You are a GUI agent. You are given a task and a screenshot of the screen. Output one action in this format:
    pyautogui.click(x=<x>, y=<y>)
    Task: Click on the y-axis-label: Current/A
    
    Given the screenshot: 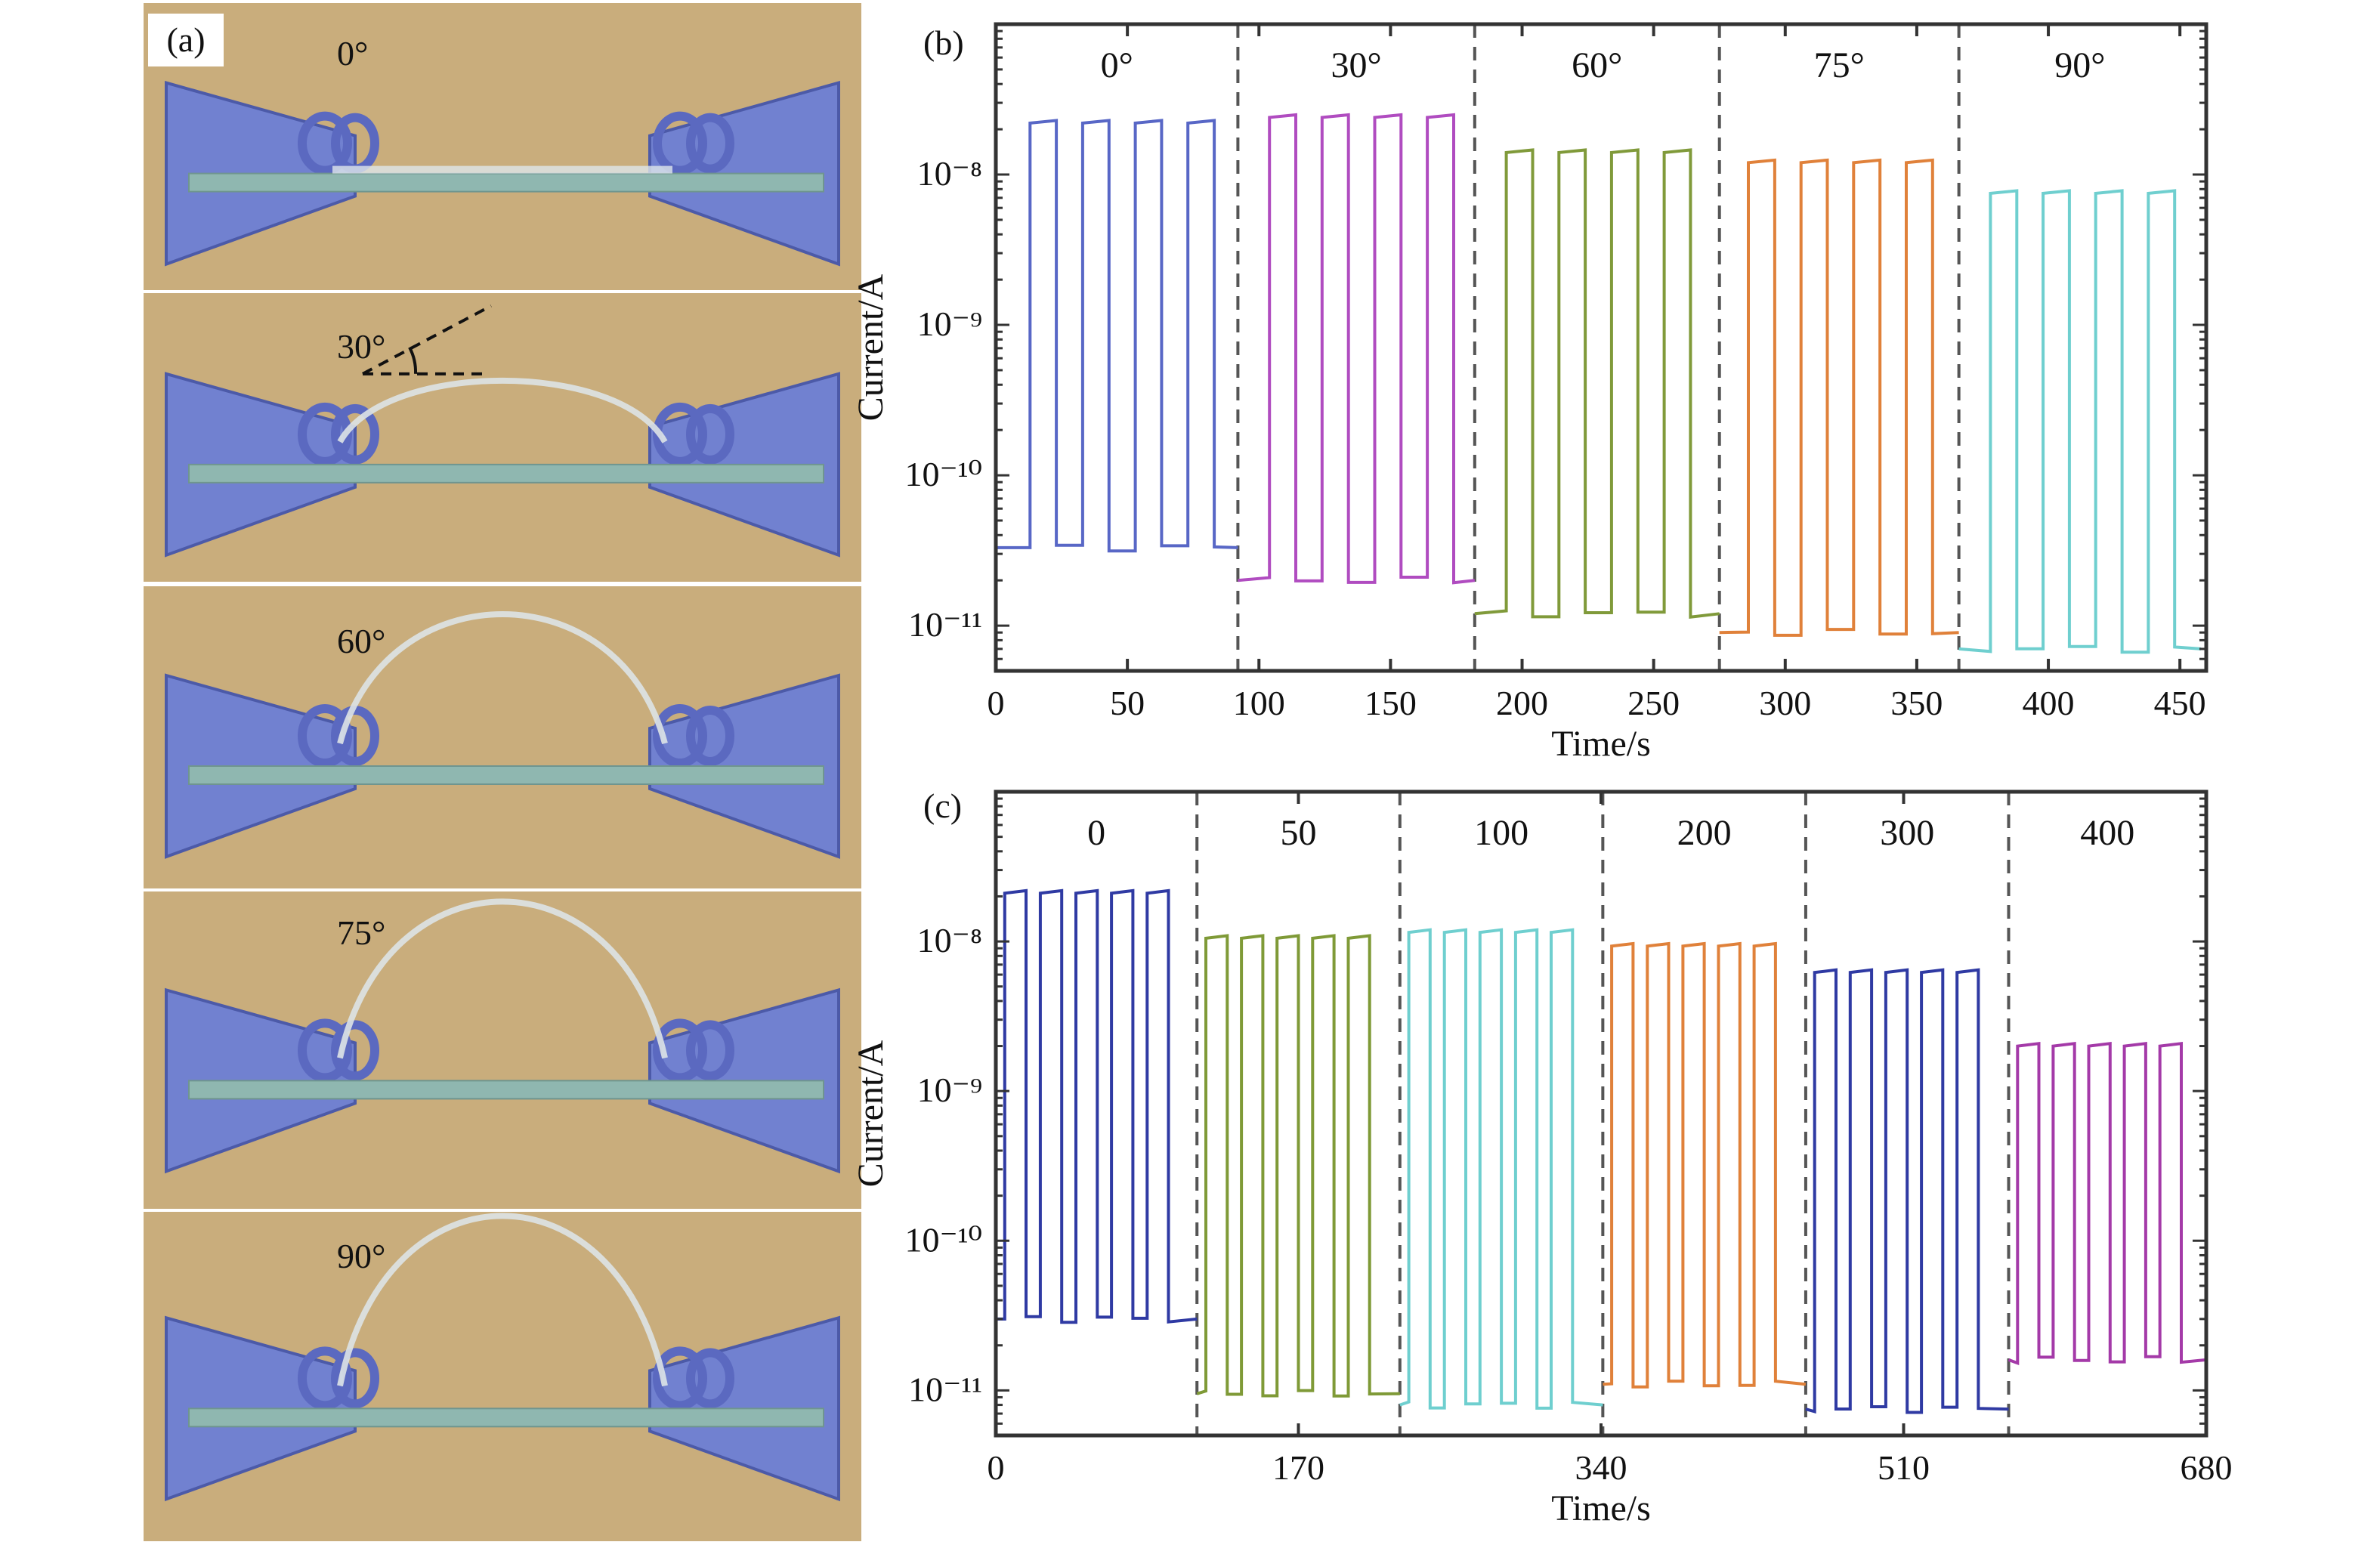 What is the action you would take?
    pyautogui.click(x=871, y=347)
    